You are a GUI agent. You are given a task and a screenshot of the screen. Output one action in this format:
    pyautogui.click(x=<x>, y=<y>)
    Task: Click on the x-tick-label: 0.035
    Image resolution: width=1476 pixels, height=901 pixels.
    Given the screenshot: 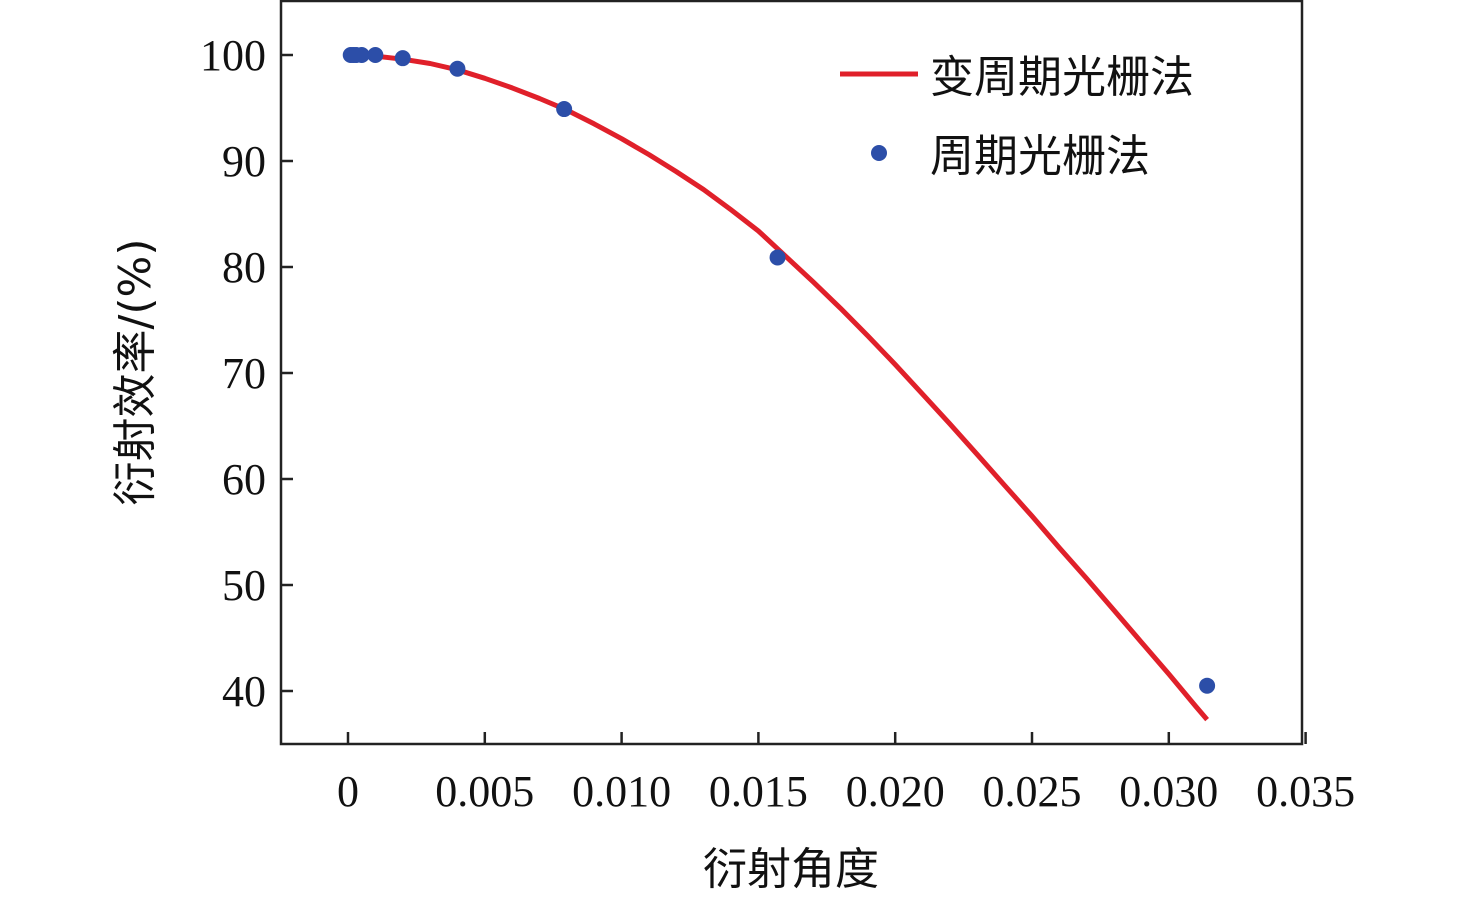 What is the action you would take?
    pyautogui.click(x=1305, y=791)
    